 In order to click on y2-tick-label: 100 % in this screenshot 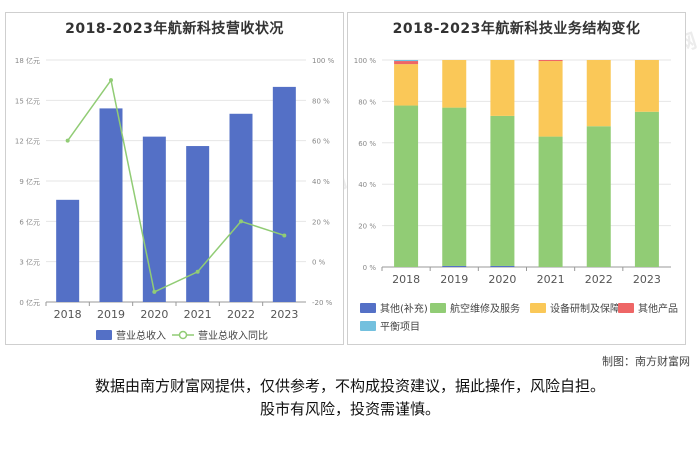, I will do `click(323, 61)`.